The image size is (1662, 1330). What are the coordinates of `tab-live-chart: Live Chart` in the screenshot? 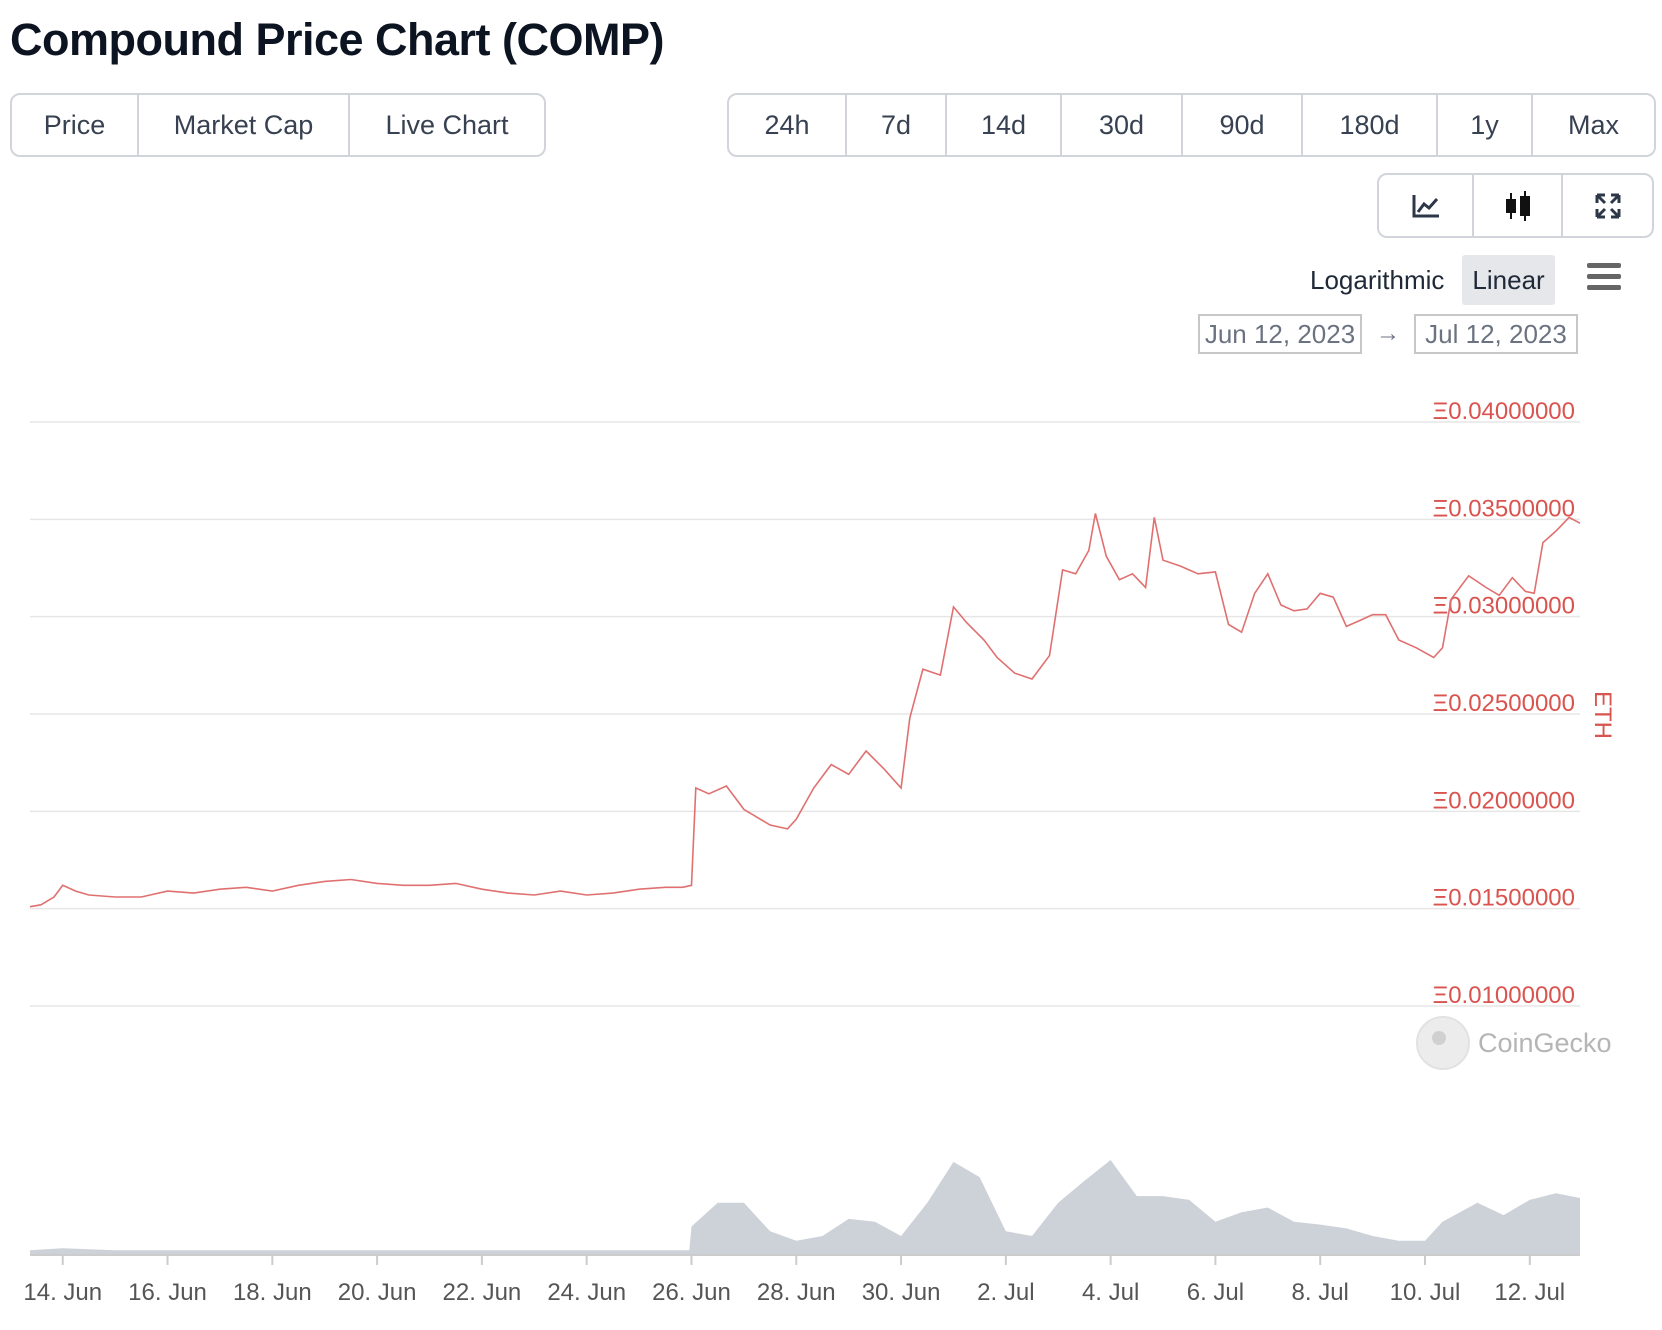 It's located at (447, 124).